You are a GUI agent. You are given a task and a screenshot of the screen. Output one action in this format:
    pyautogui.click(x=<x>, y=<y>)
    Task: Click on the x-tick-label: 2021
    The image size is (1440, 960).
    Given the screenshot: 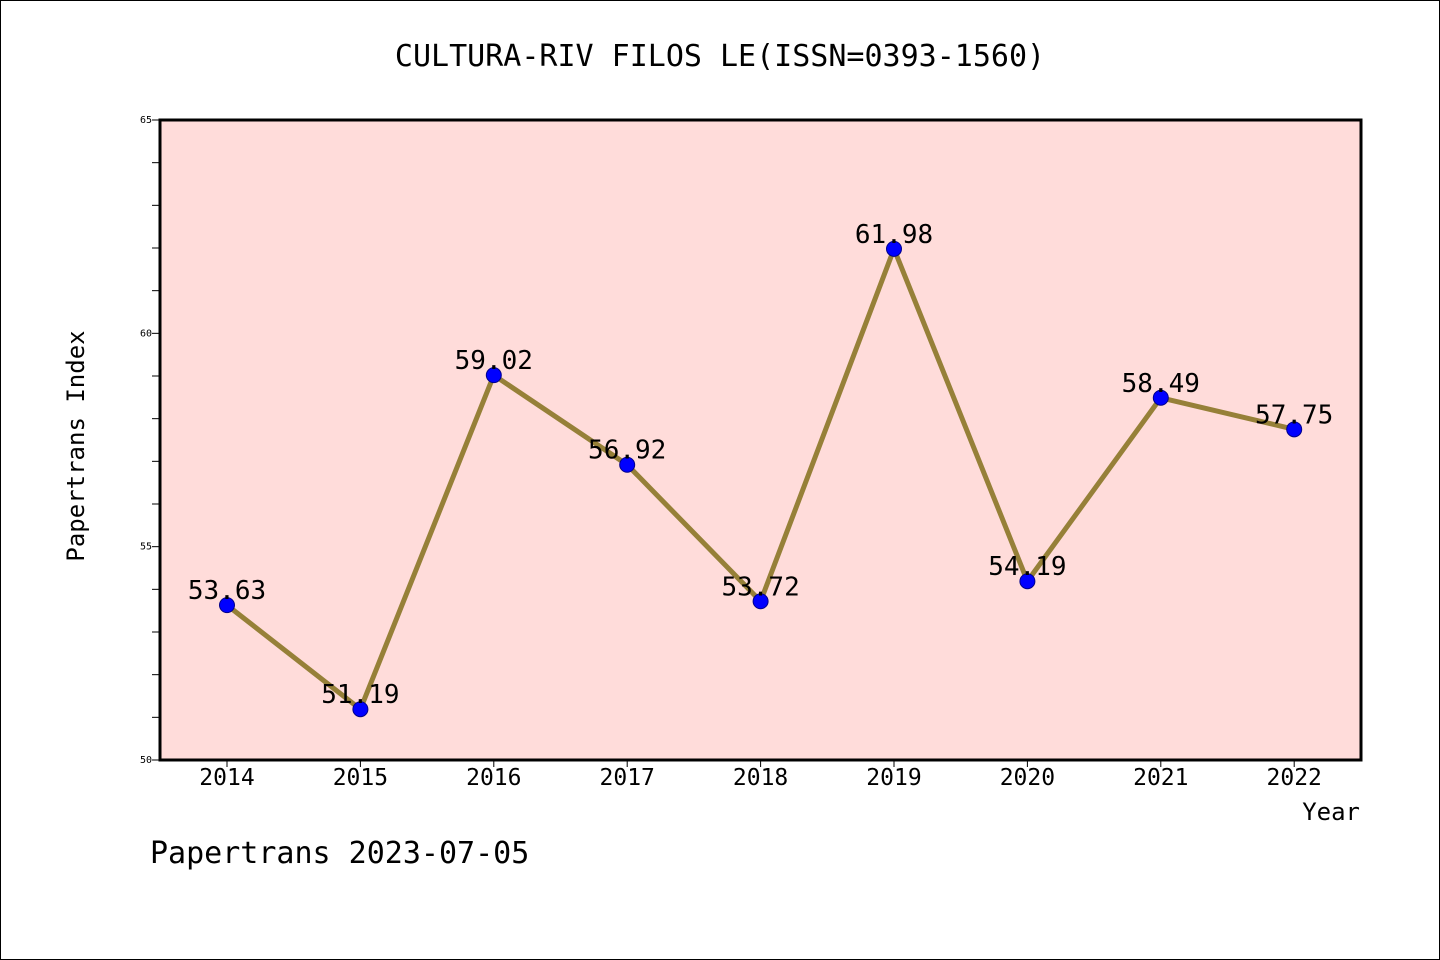 What is the action you would take?
    pyautogui.click(x=1160, y=778)
    